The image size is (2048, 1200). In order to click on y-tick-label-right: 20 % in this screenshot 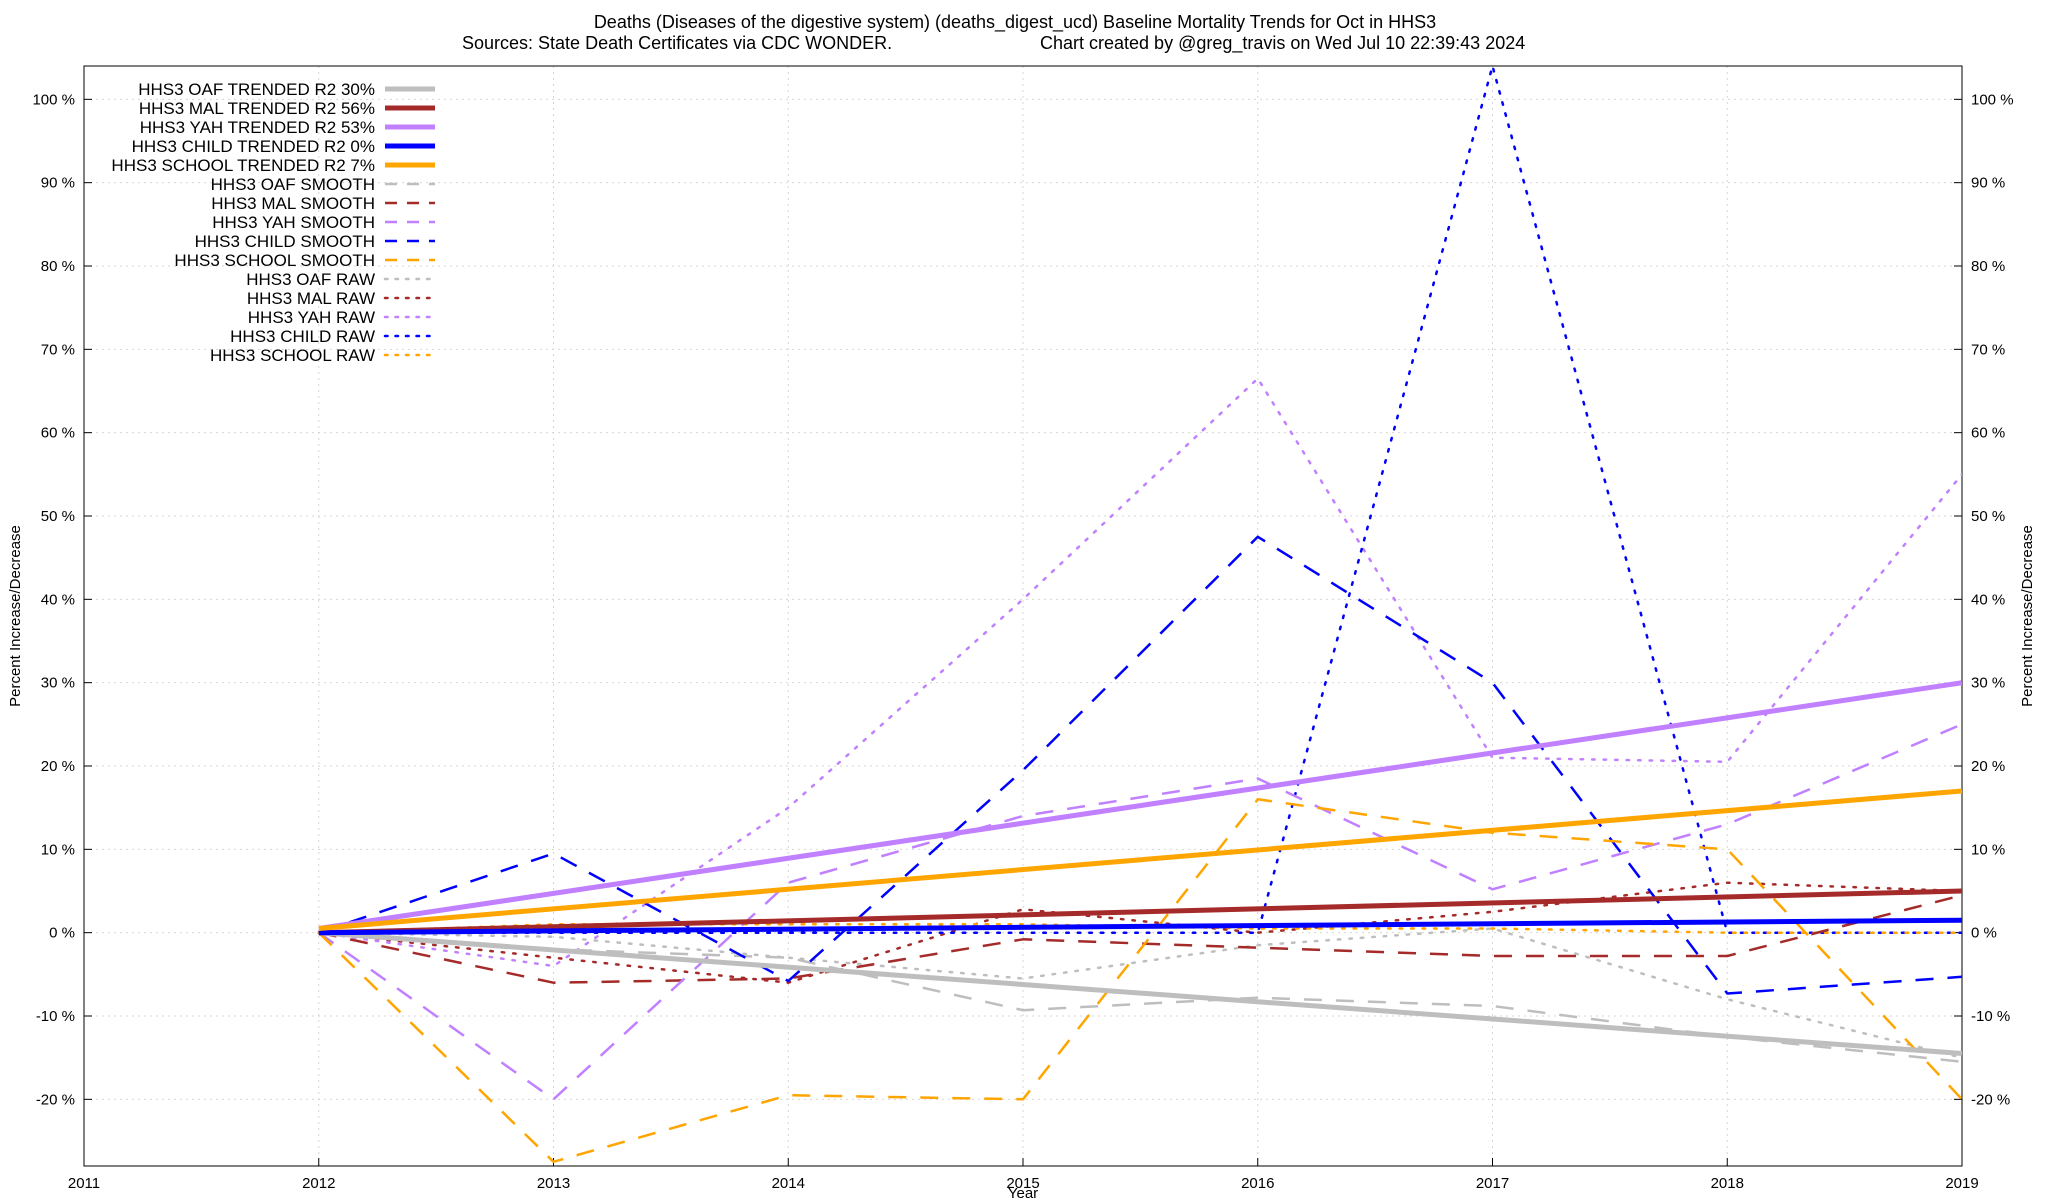, I will do `click(1988, 766)`.